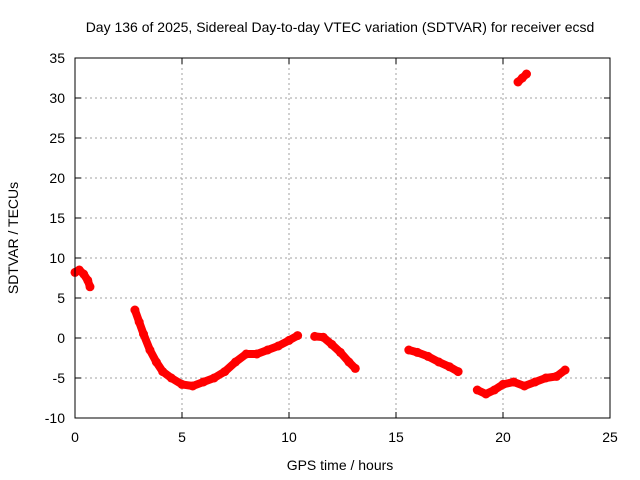  What do you see at coordinates (61, 338) in the screenshot?
I see `y-tick-label: 0` at bounding box center [61, 338].